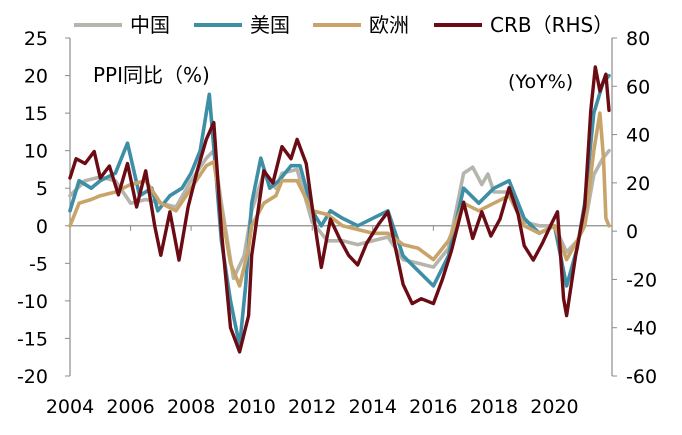  What do you see at coordinates (36, 39) in the screenshot?
I see `left-tick-label: 25` at bounding box center [36, 39].